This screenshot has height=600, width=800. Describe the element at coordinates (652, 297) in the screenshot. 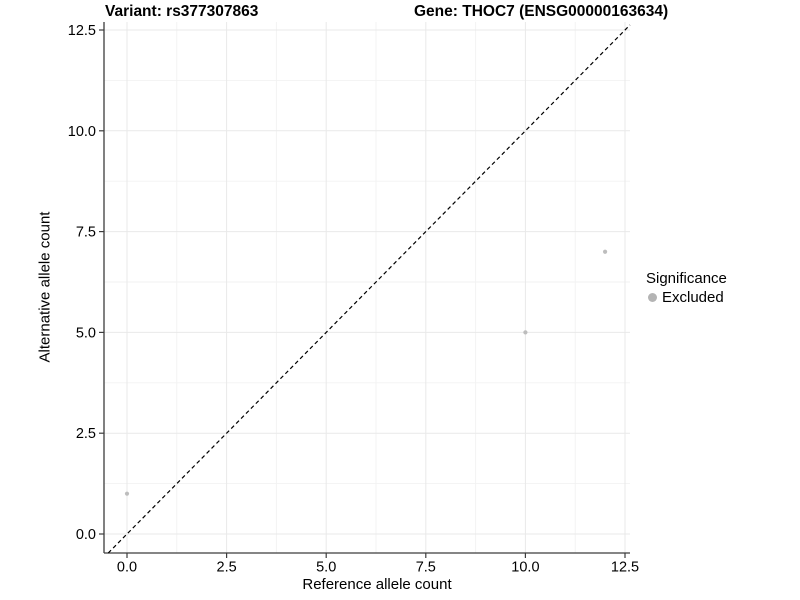

I see `excluded-point-swatch` at that location.